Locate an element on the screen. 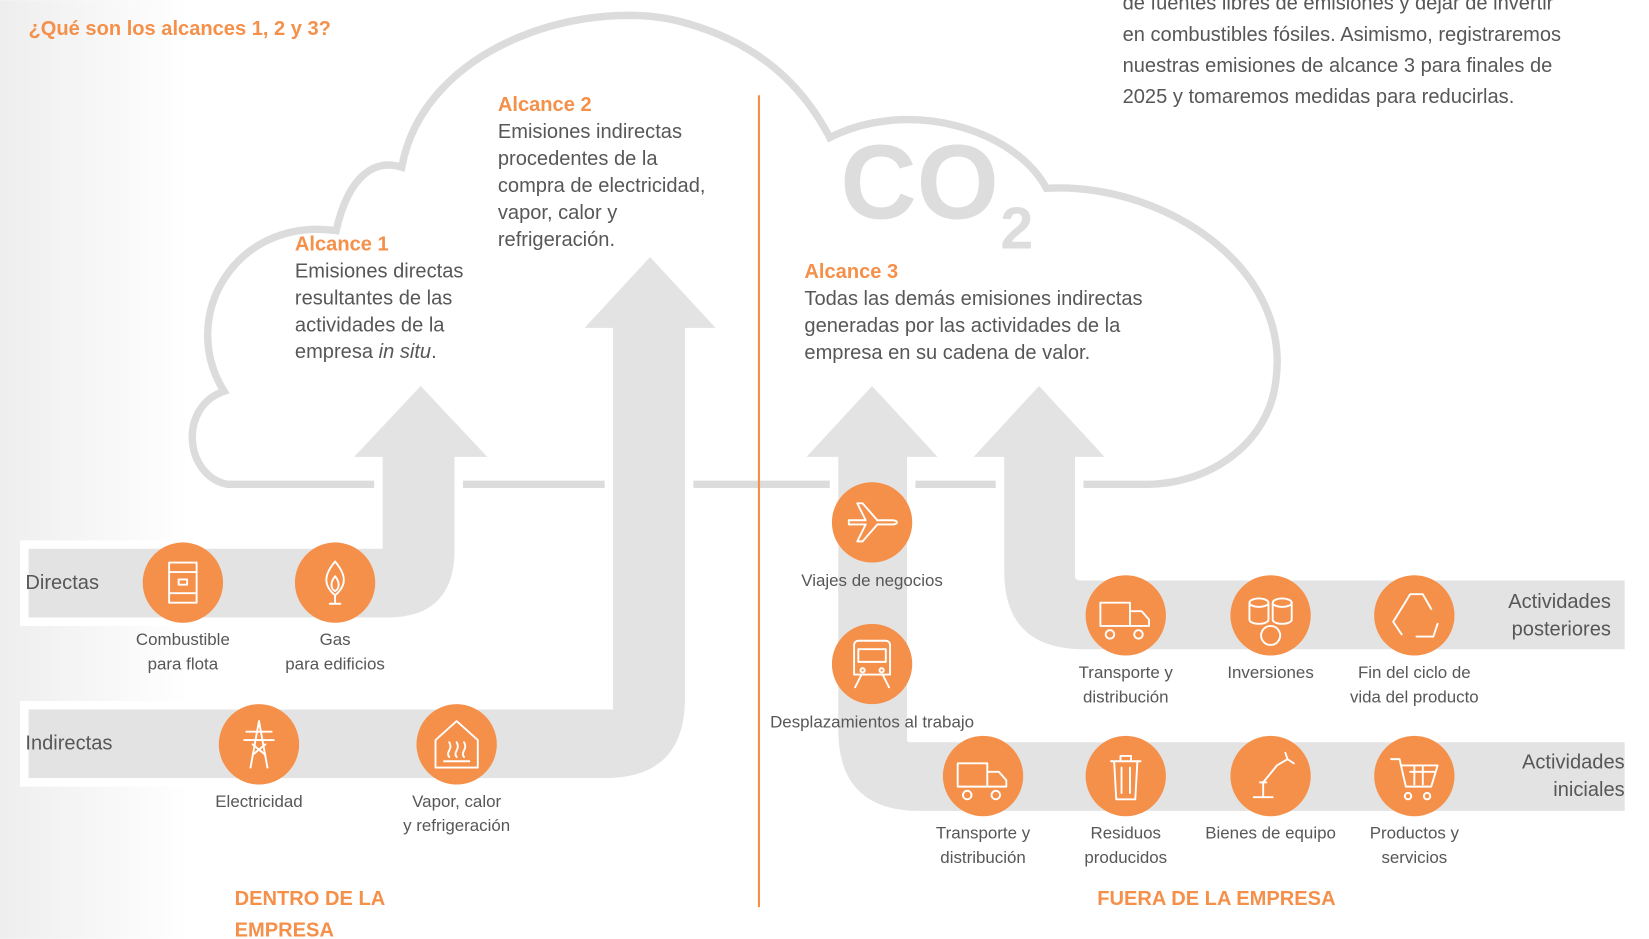 This screenshot has height=939, width=1649. co2-symbol: CO is located at coordinates (919, 182).